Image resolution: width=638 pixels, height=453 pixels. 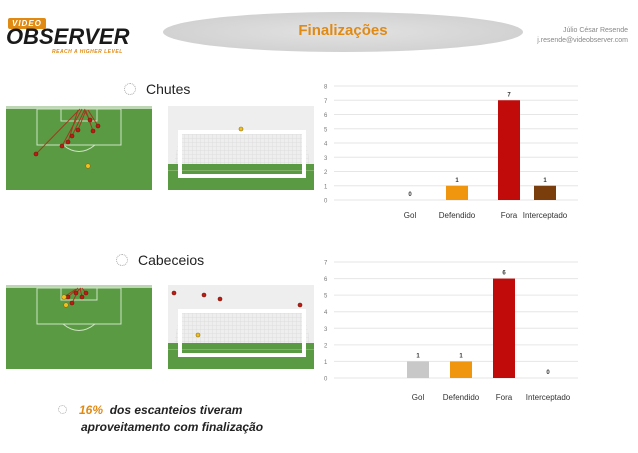 I want to click on footer-line-1: dos escanteios tiveram, so click(x=176, y=410).